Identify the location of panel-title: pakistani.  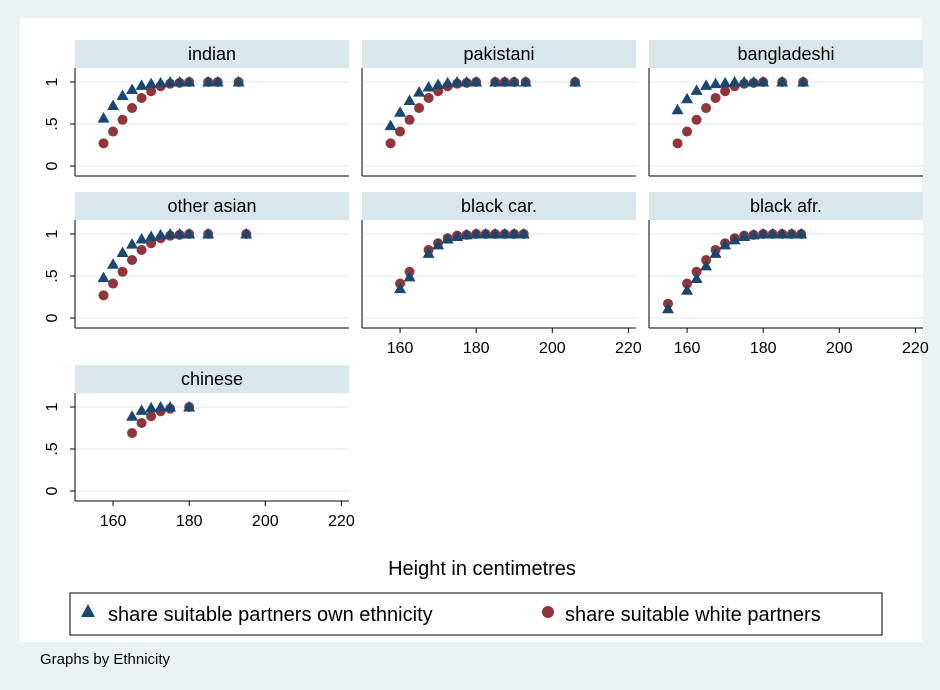
(498, 54).